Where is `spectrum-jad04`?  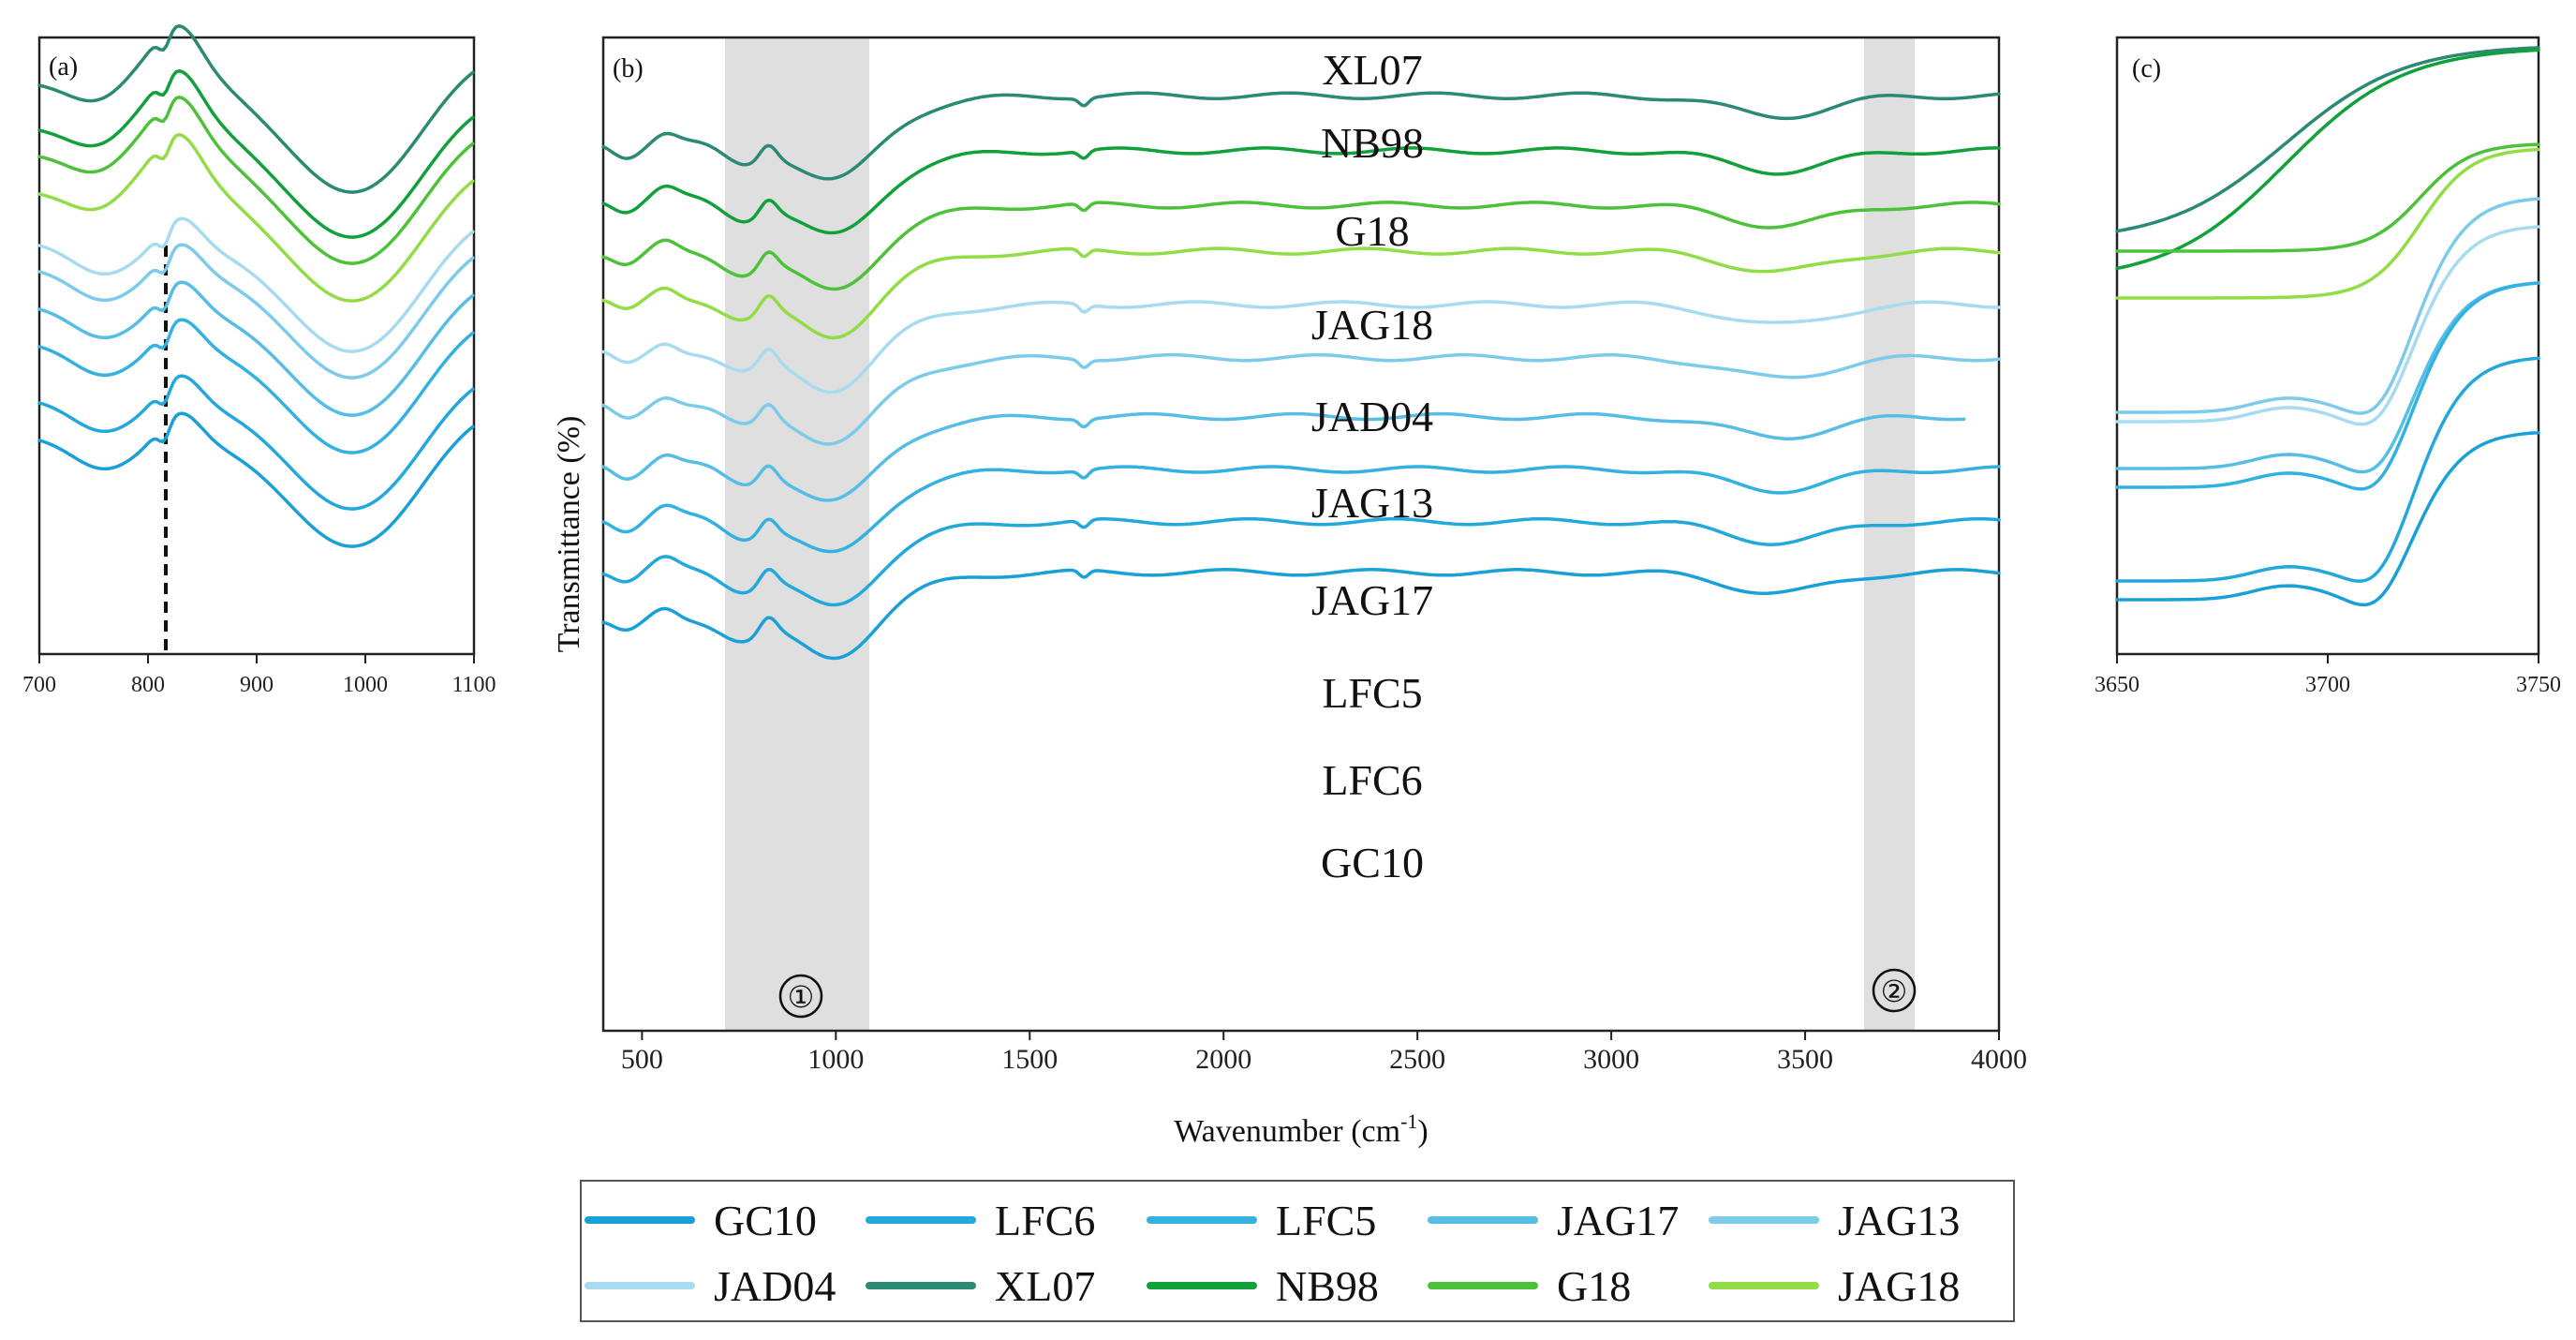
spectrum-jad04 is located at coordinates (1301, 348).